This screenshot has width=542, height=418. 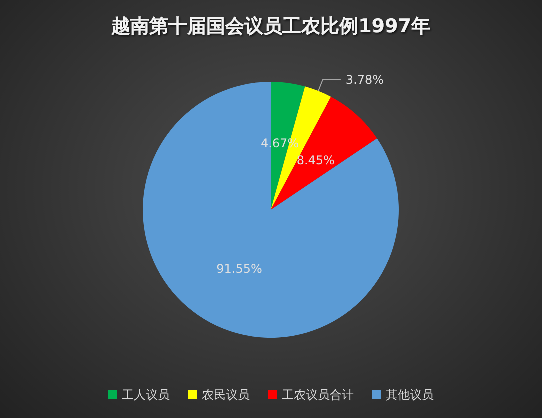 I want to click on data-label: 91.55%, so click(x=239, y=269).